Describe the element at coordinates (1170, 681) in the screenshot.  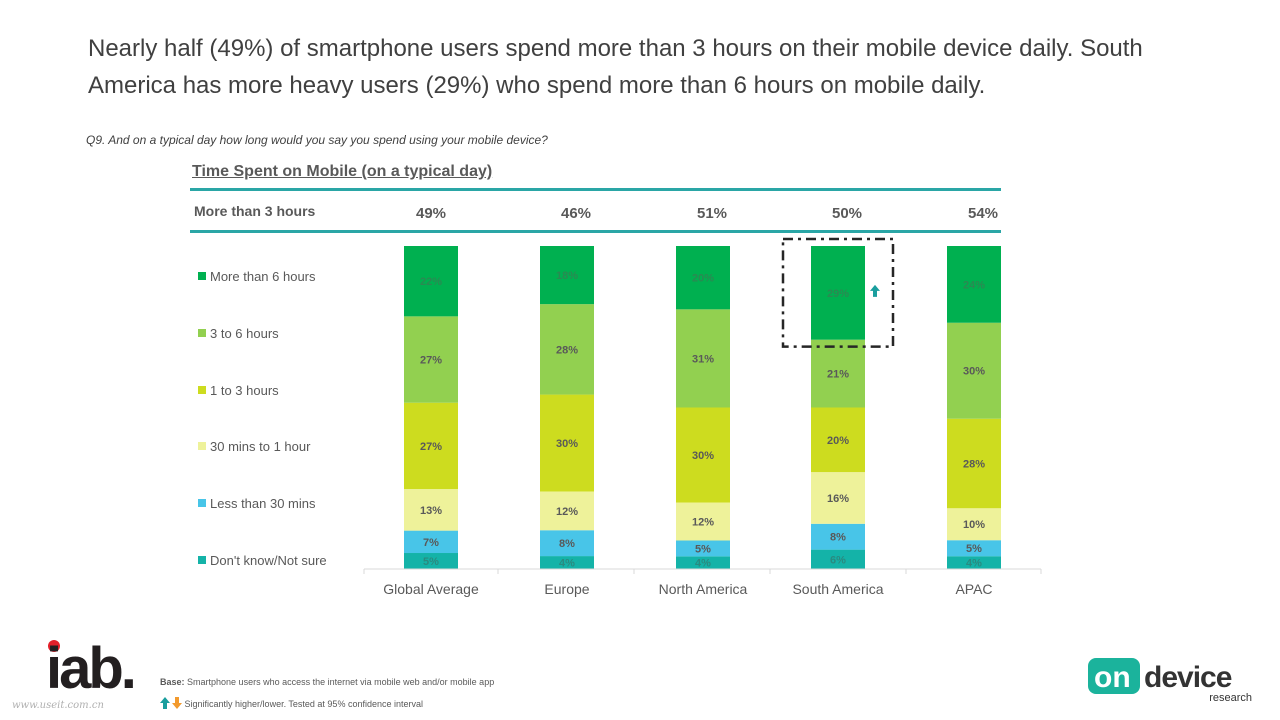
I see `ondevice-research-logo: on device research` at that location.